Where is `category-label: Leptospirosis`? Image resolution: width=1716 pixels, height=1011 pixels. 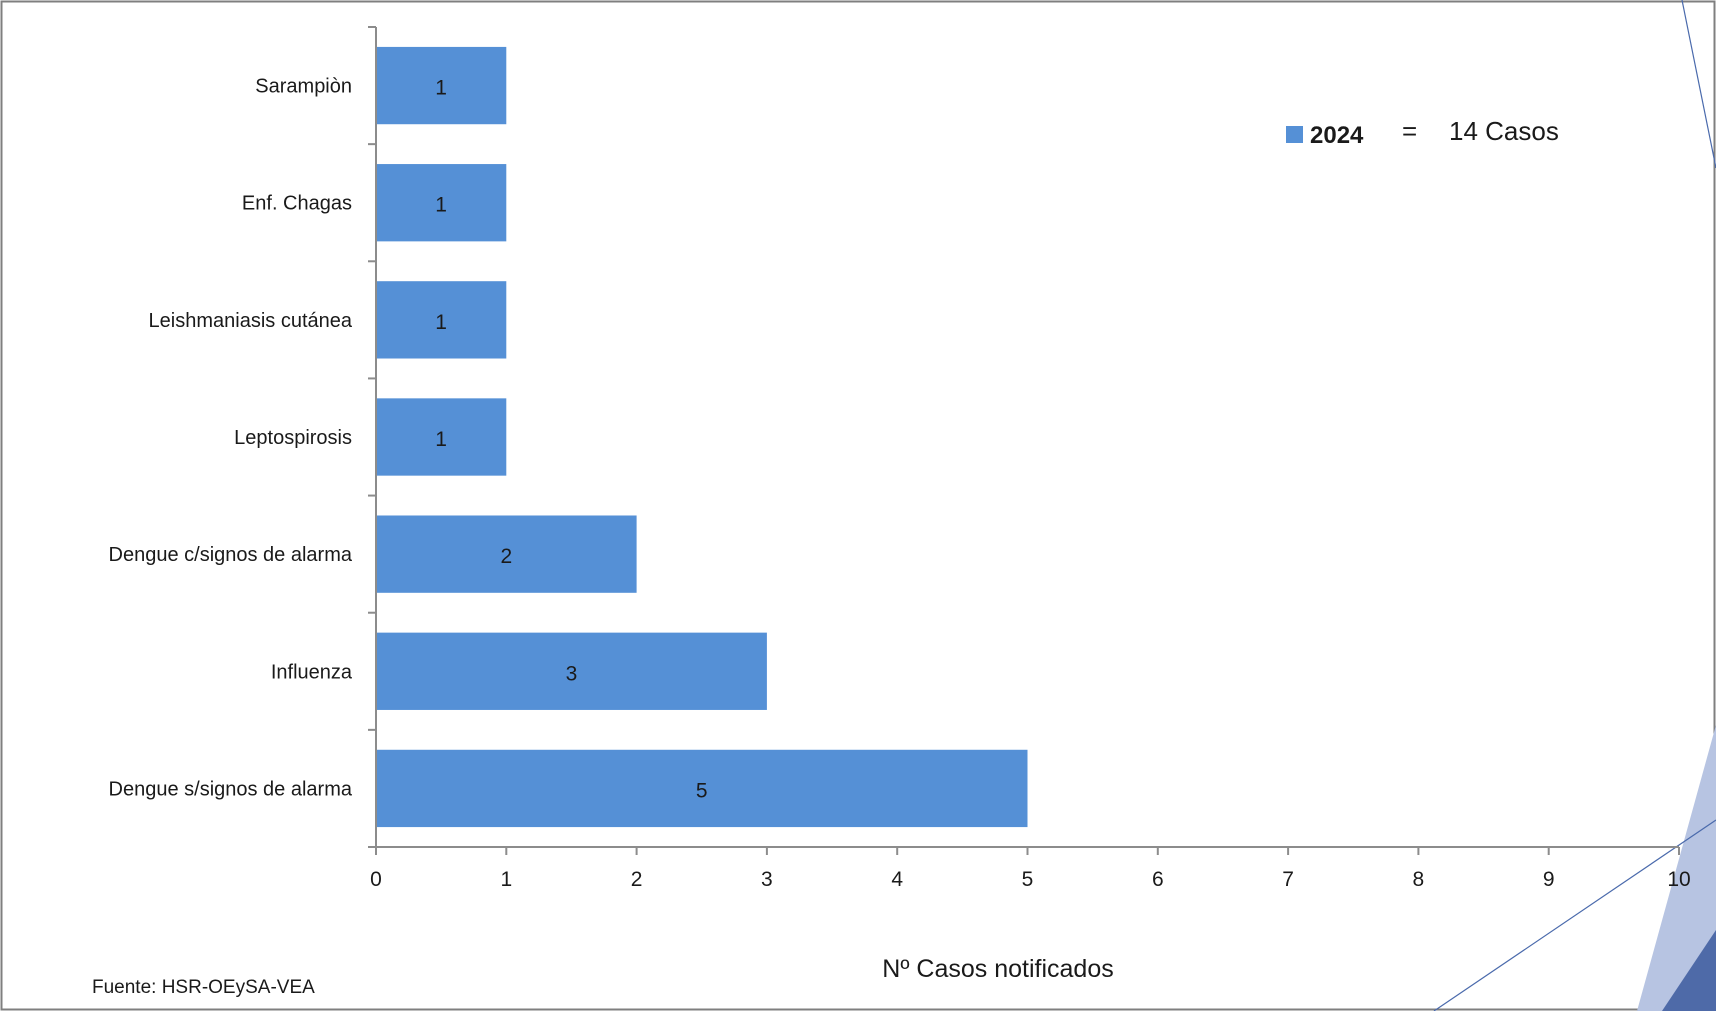 category-label: Leptospirosis is located at coordinates (293, 438).